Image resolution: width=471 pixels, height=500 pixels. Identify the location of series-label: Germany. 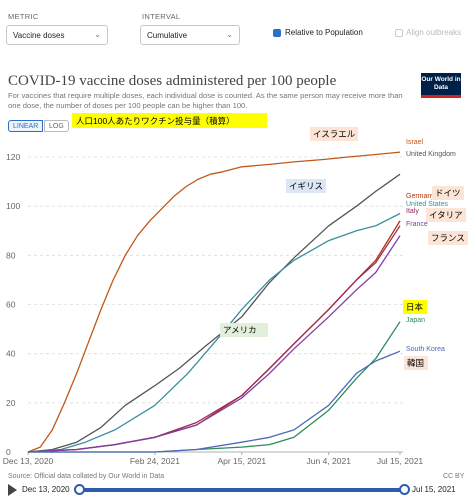
(420, 196).